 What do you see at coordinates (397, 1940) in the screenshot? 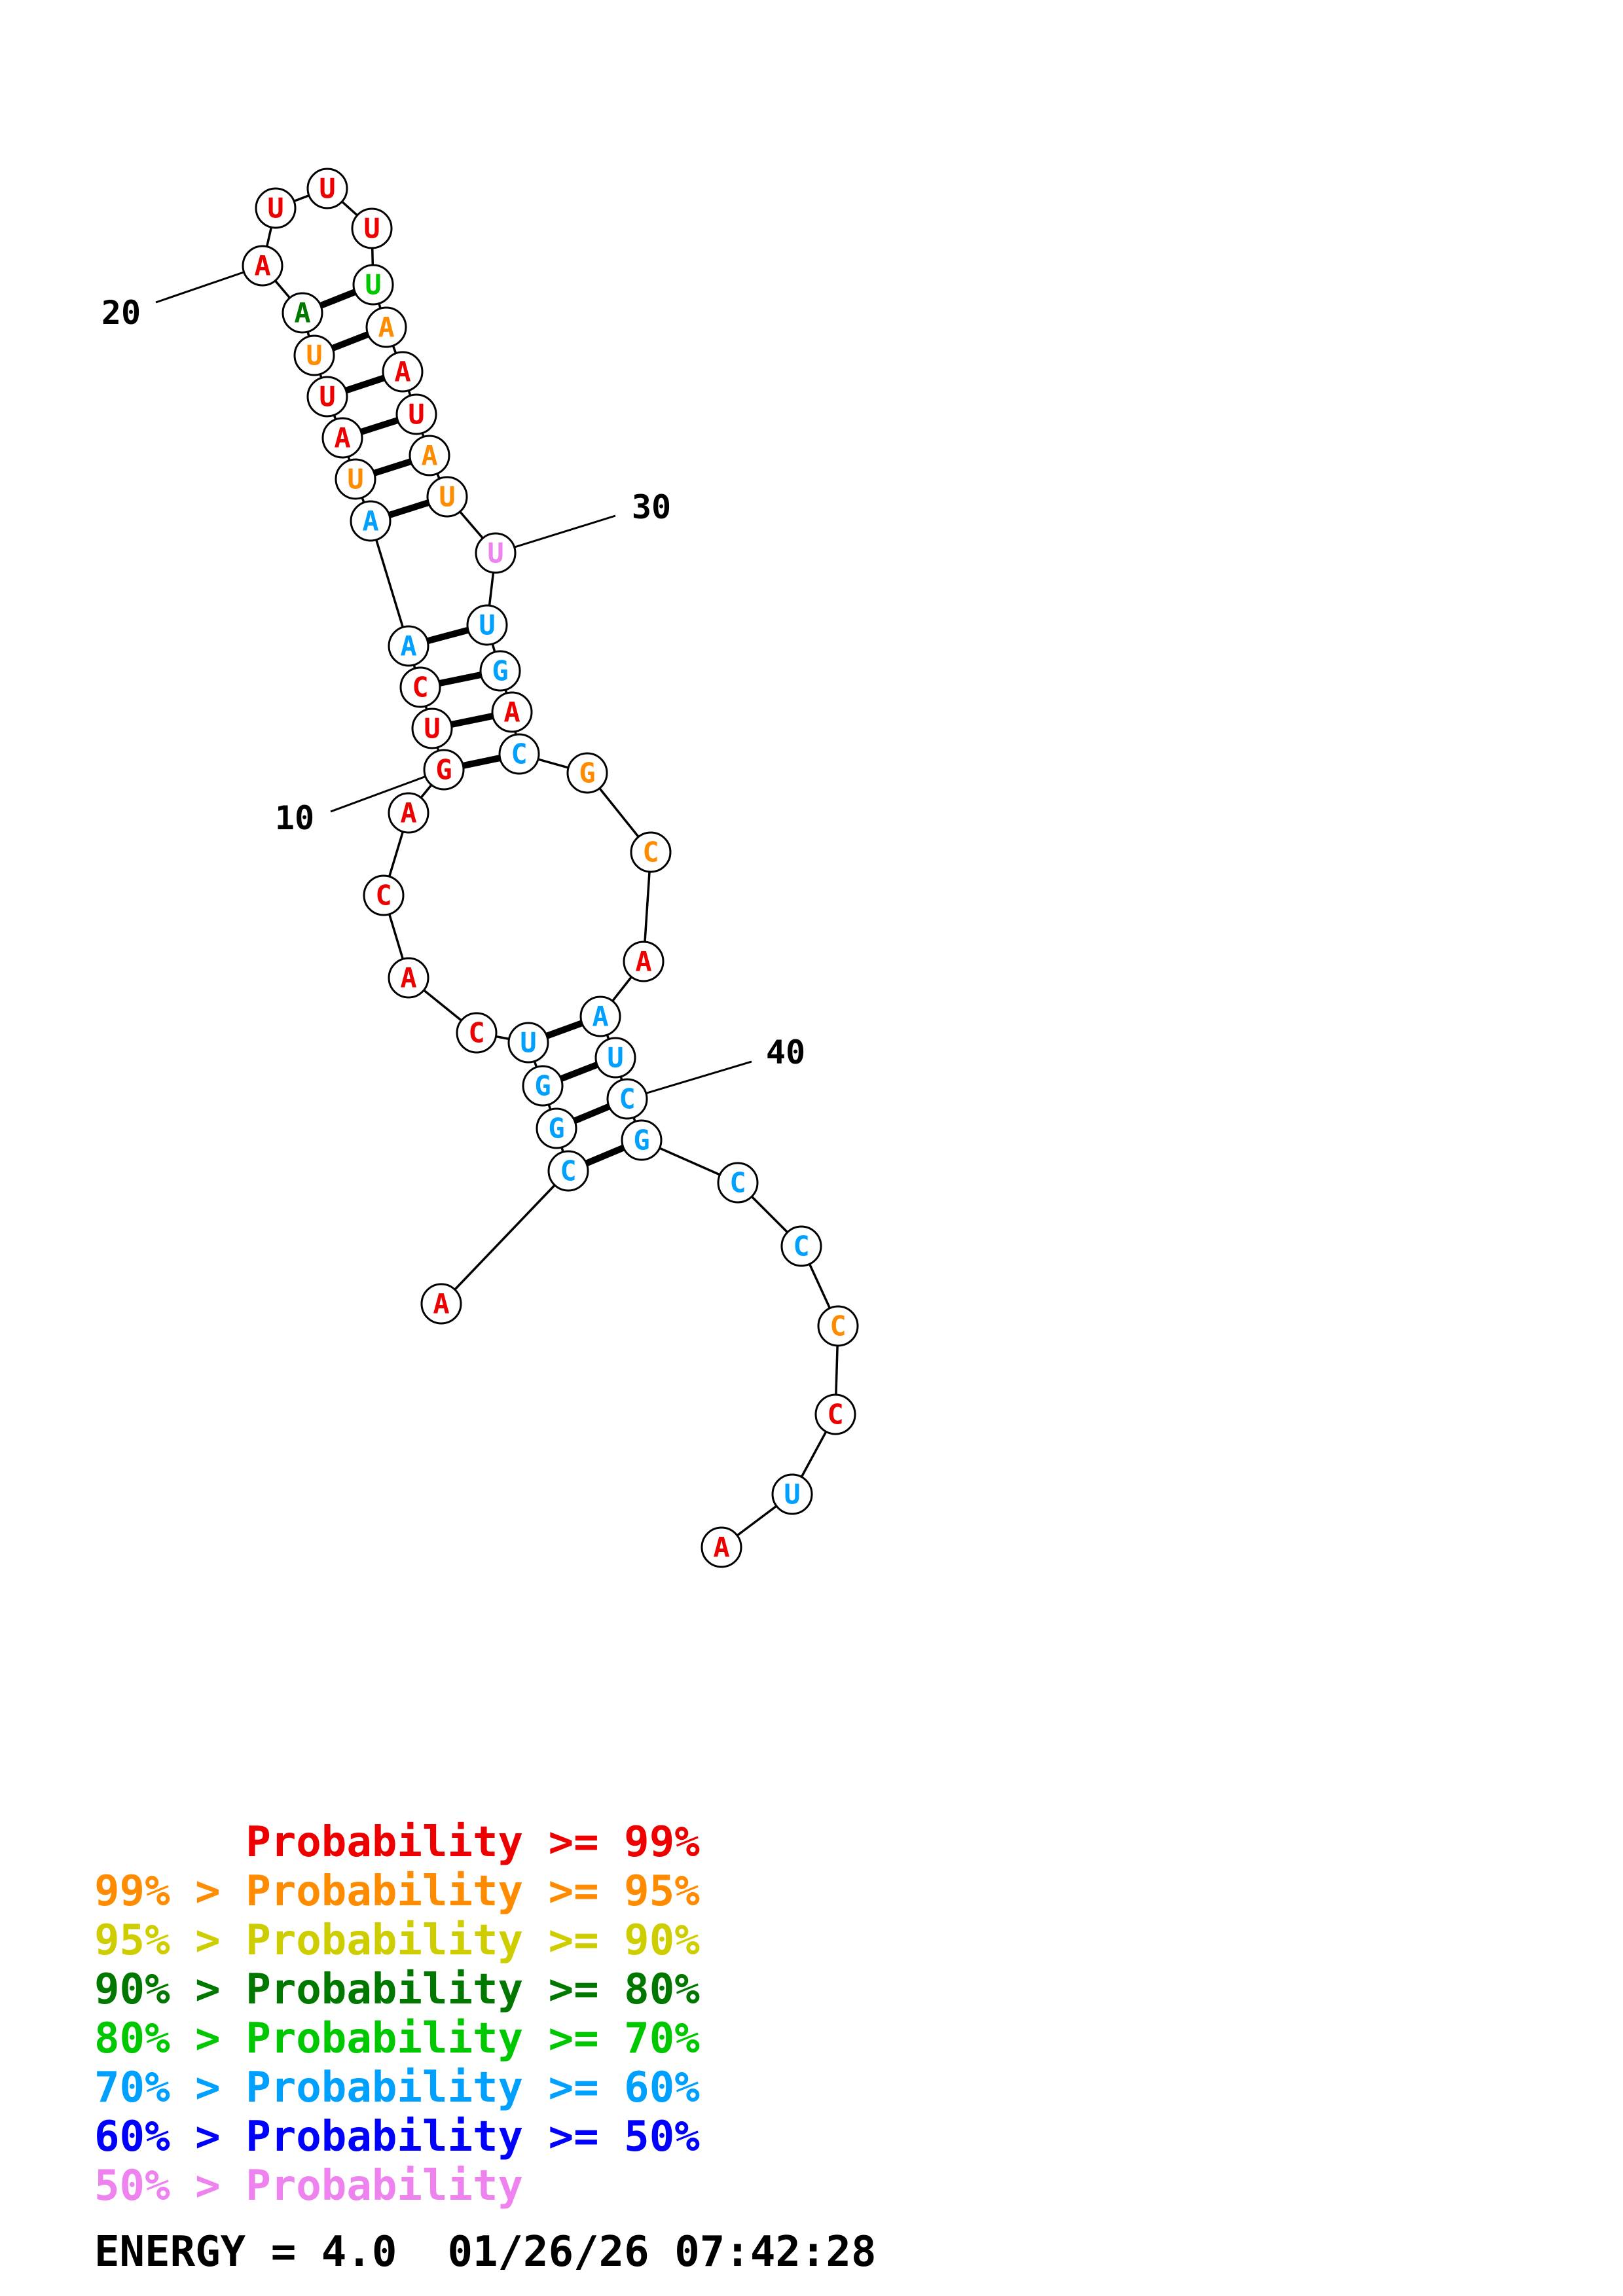
I see `legend-row: 95% > Probability >= 90%` at bounding box center [397, 1940].